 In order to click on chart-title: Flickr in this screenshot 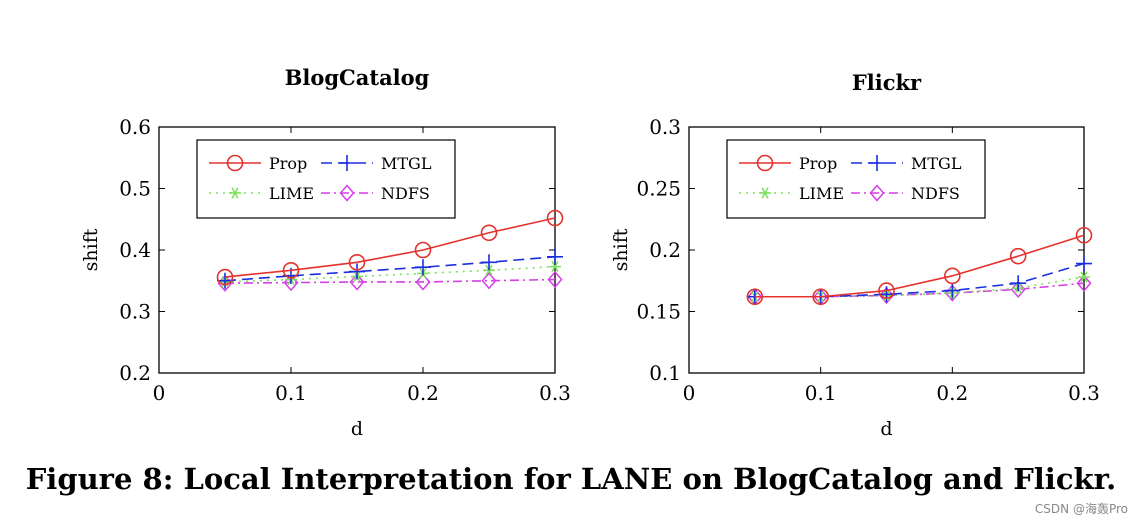, I will do `click(887, 82)`.